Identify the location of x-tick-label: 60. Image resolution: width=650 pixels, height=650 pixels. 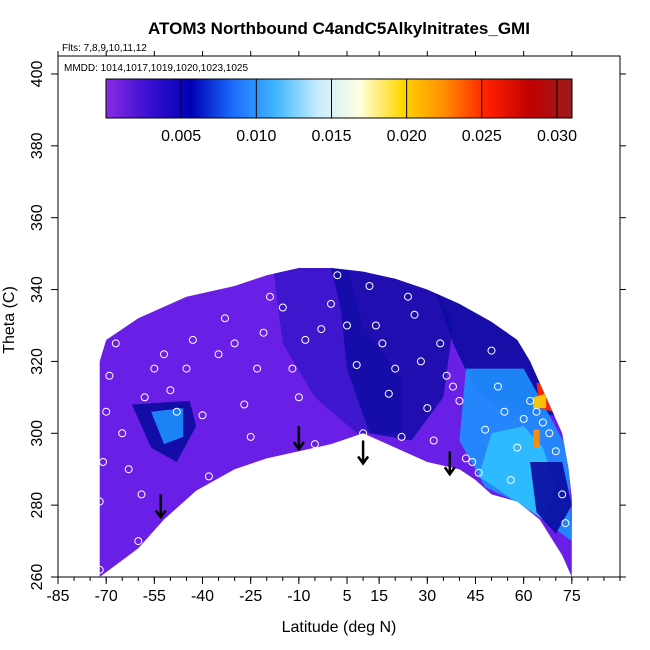
(524, 596).